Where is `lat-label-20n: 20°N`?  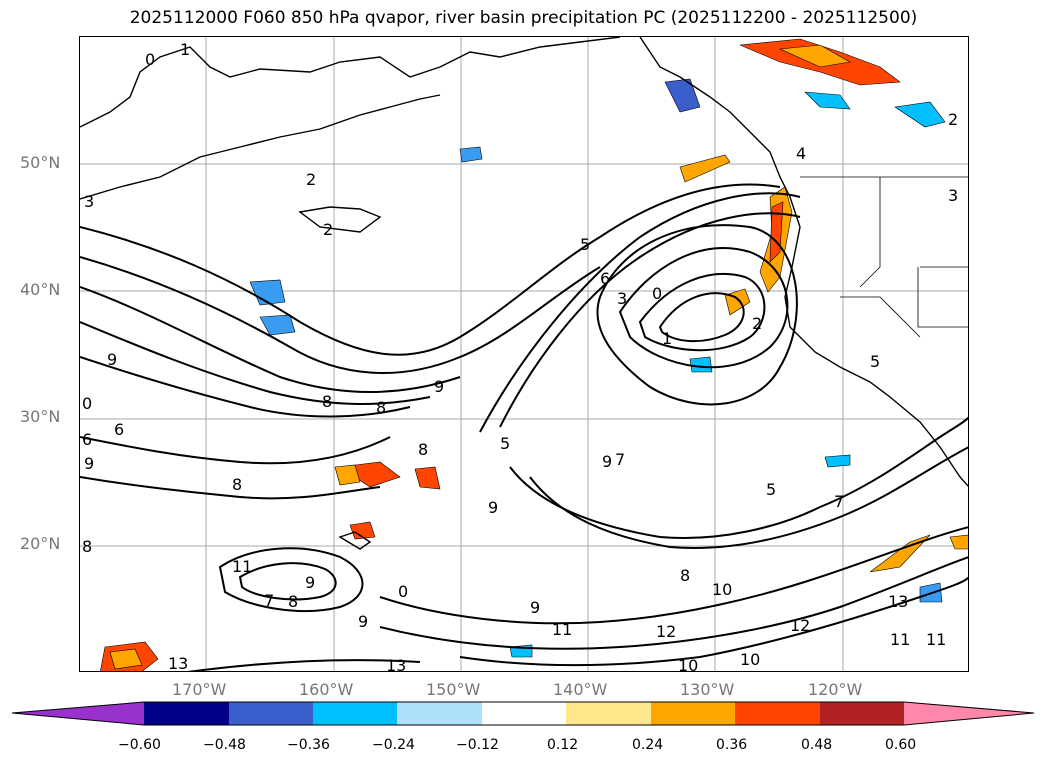
lat-label-20n: 20°N is located at coordinates (40, 543).